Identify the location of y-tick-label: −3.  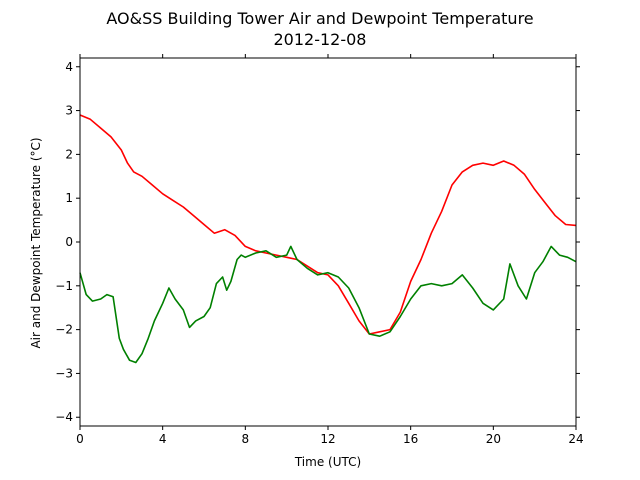
(64, 373).